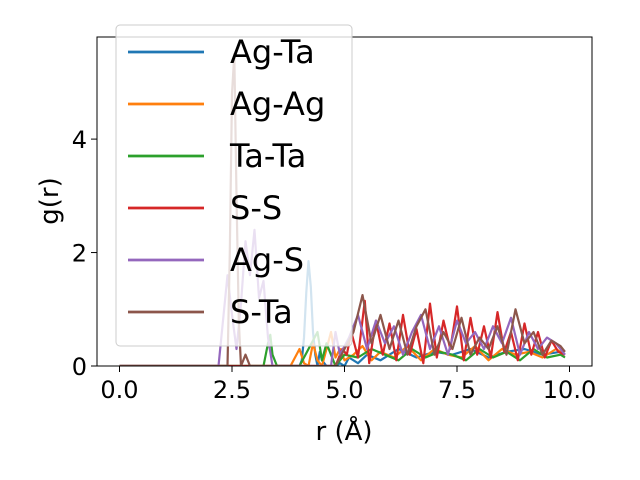  What do you see at coordinates (79, 254) in the screenshot?
I see `y-tick-label: 2` at bounding box center [79, 254].